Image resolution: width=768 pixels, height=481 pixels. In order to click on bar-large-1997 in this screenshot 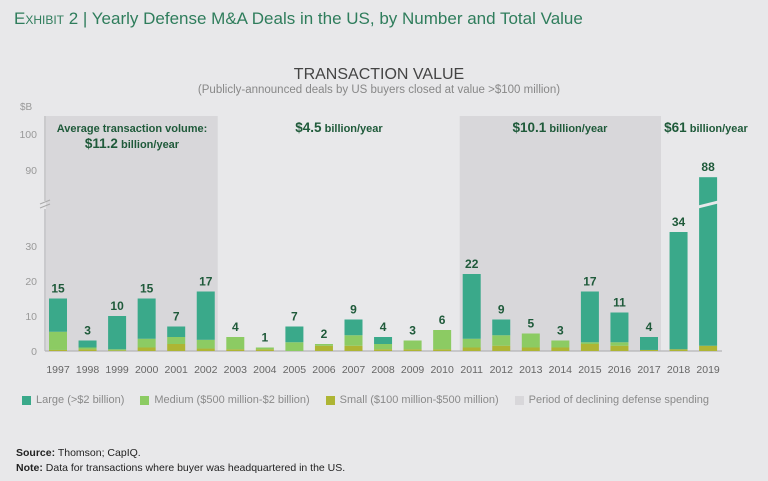, I will do `click(58, 315)`.